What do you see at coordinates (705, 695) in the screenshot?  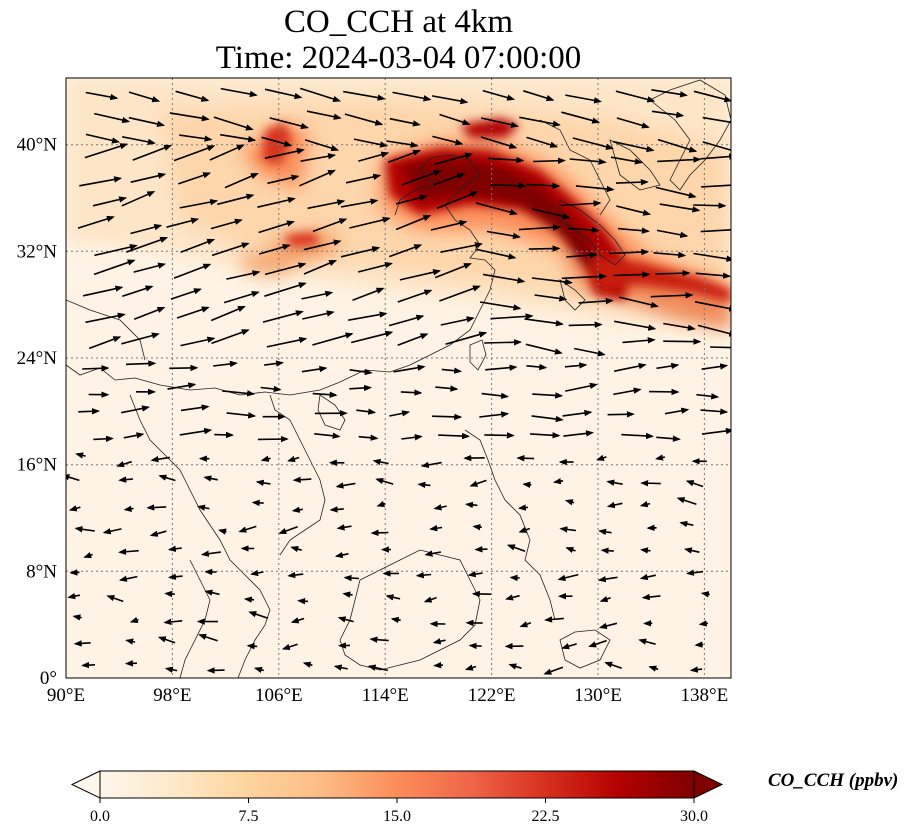 I see `lon-tick-label: 138°E` at bounding box center [705, 695].